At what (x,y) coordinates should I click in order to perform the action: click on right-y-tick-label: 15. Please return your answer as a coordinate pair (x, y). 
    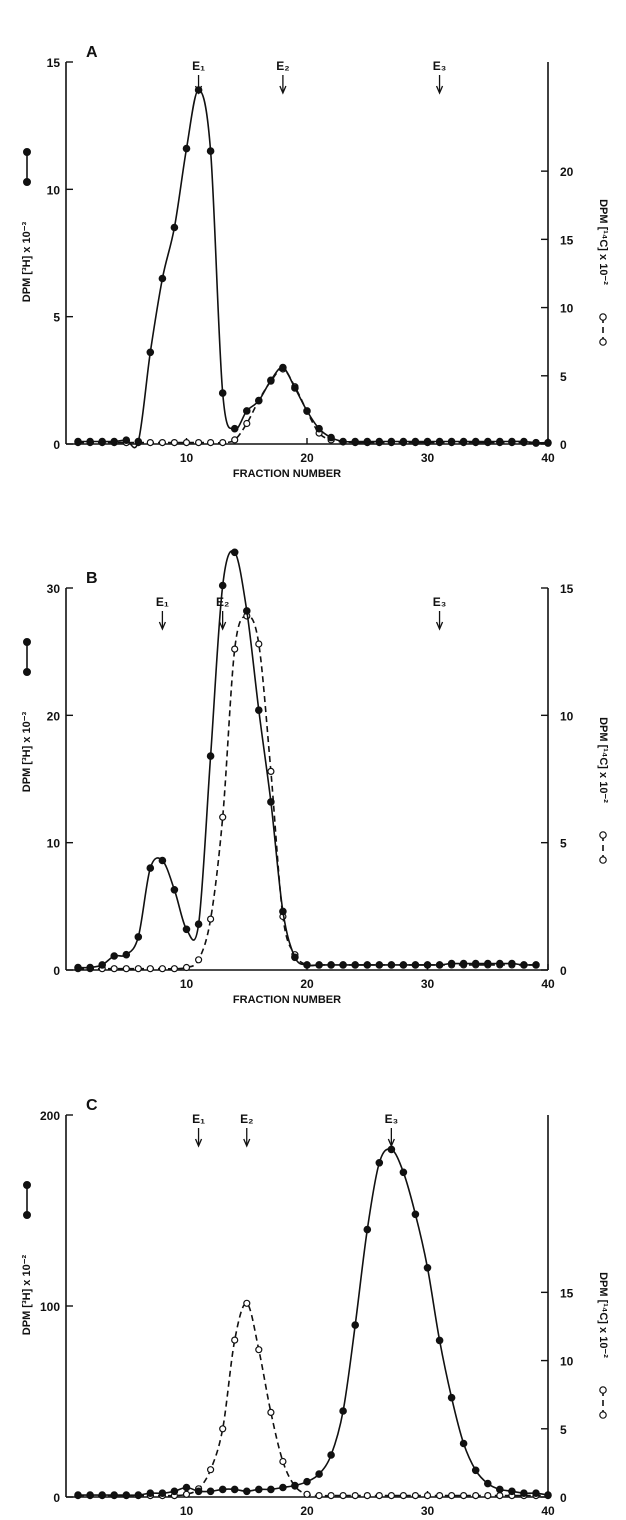
    Looking at the image, I should click on (567, 589).